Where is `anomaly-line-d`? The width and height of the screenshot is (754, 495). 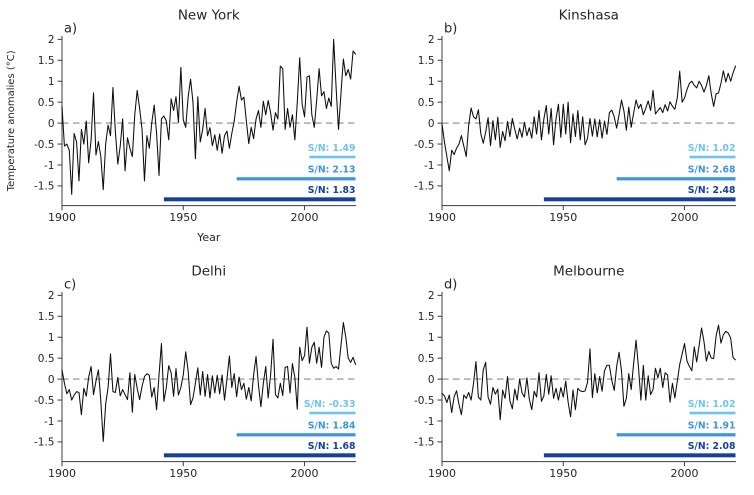
anomaly-line-d is located at coordinates (589, 372).